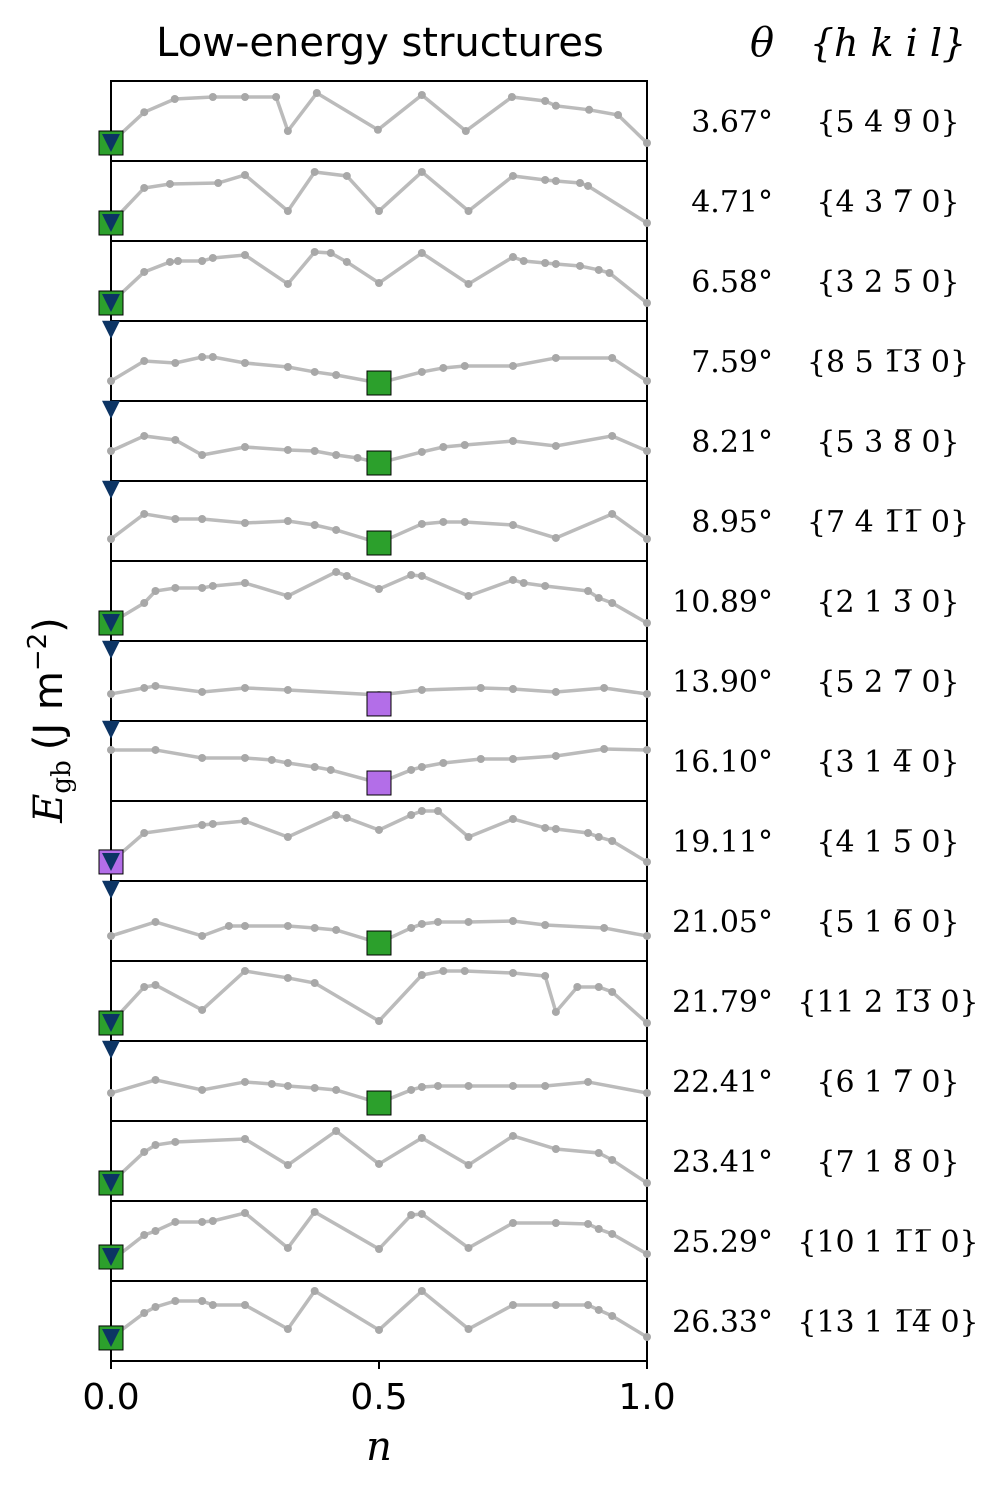  What do you see at coordinates (722, 1002) in the screenshot?
I see `theta-label: 21.79°` at bounding box center [722, 1002].